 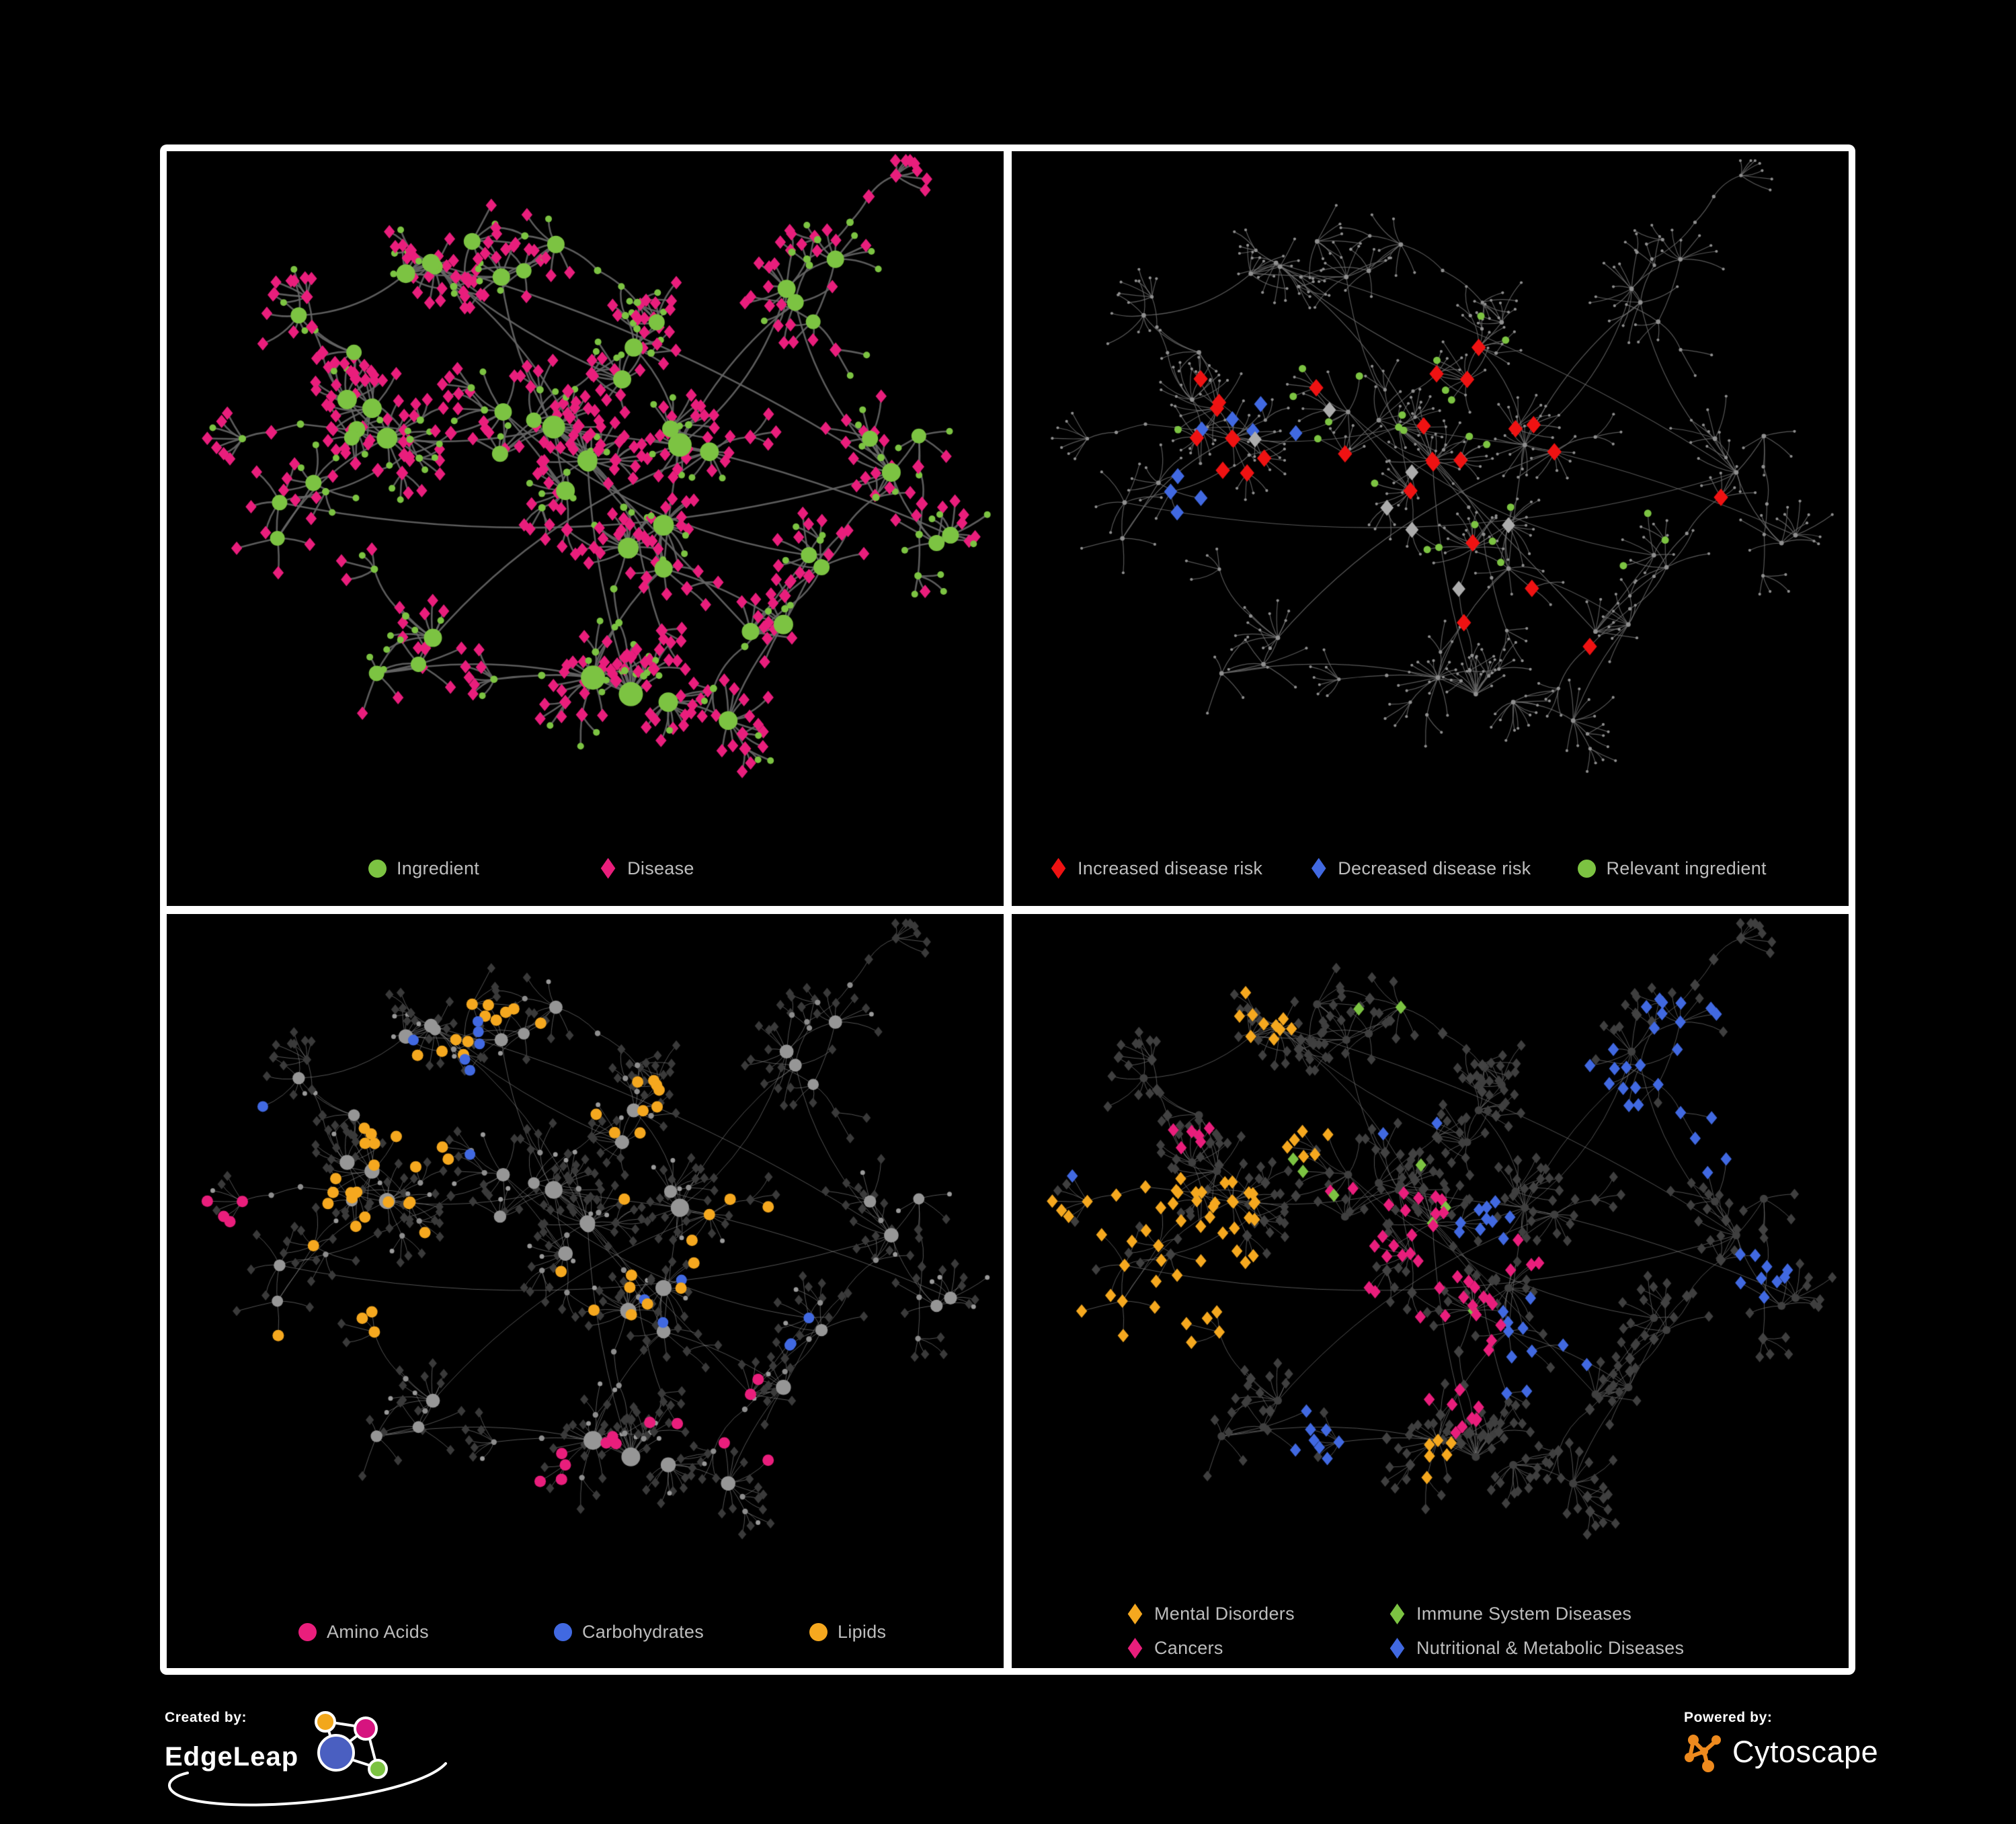 I want to click on legend-item: Immune System Diseases, so click(x=1536, y=1614).